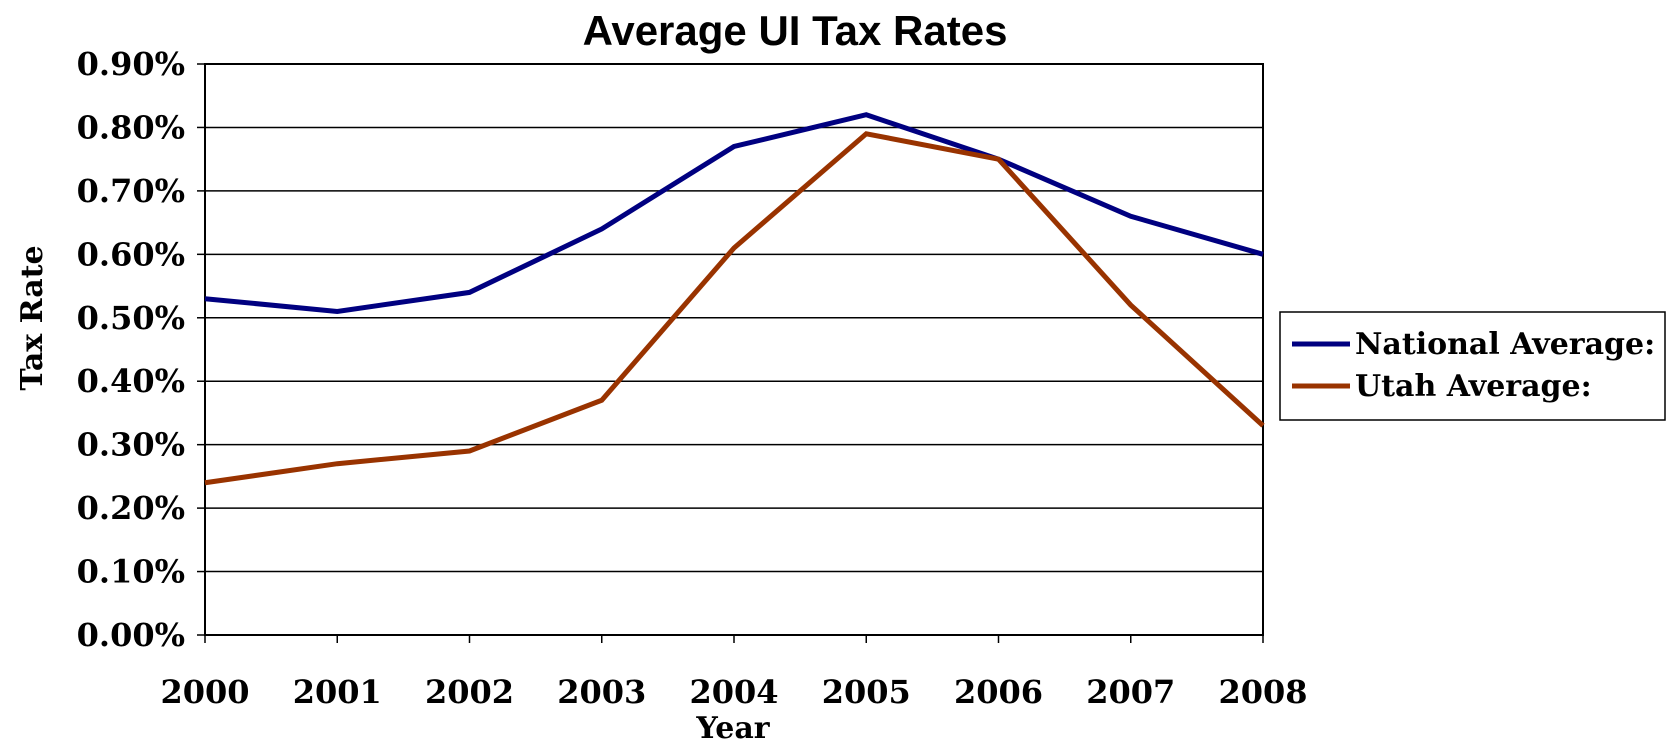 The height and width of the screenshot is (745, 1673). I want to click on y-tick-label: 0.20%, so click(131, 508).